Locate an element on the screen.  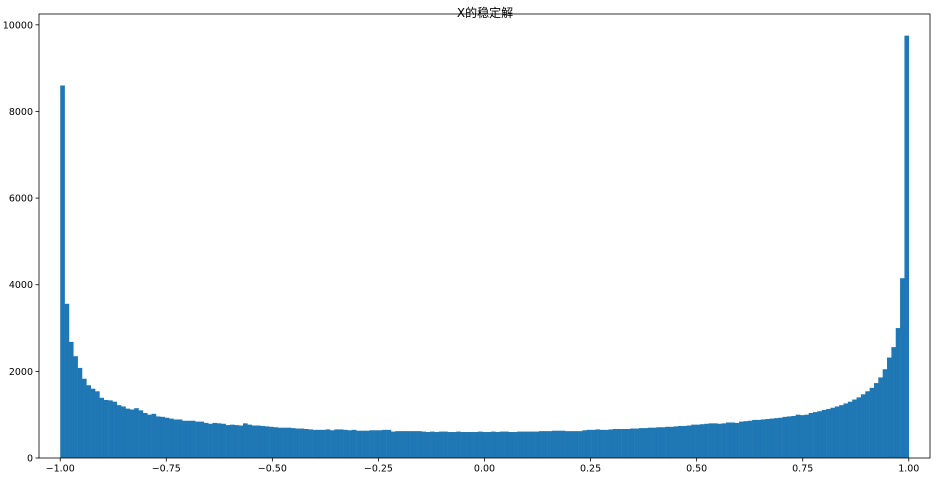
x-tick-label: 0.75 is located at coordinates (802, 469).